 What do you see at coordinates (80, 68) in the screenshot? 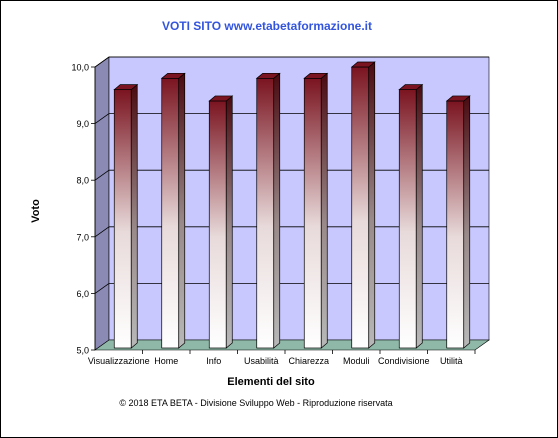
I see `y-tick-label: 10,0` at bounding box center [80, 68].